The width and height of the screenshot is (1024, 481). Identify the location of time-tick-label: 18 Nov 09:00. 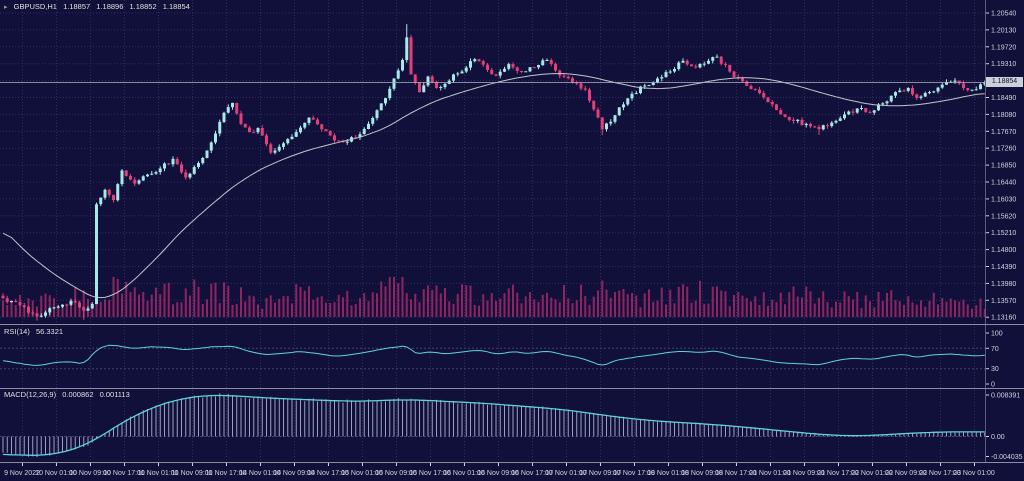
(702, 473).